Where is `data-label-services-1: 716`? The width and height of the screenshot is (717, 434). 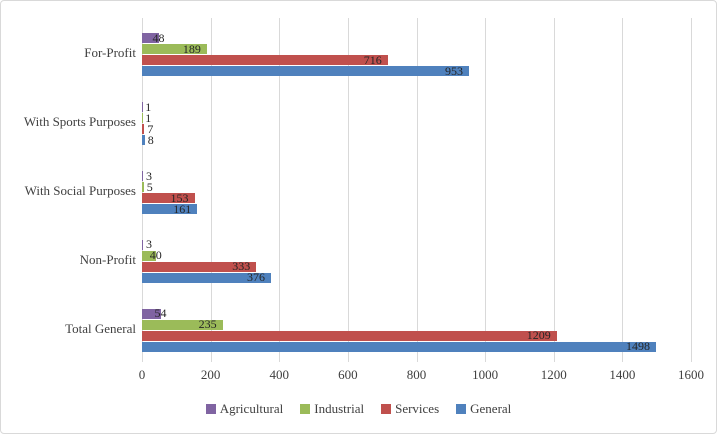 data-label-services-1: 716 is located at coordinates (372, 59).